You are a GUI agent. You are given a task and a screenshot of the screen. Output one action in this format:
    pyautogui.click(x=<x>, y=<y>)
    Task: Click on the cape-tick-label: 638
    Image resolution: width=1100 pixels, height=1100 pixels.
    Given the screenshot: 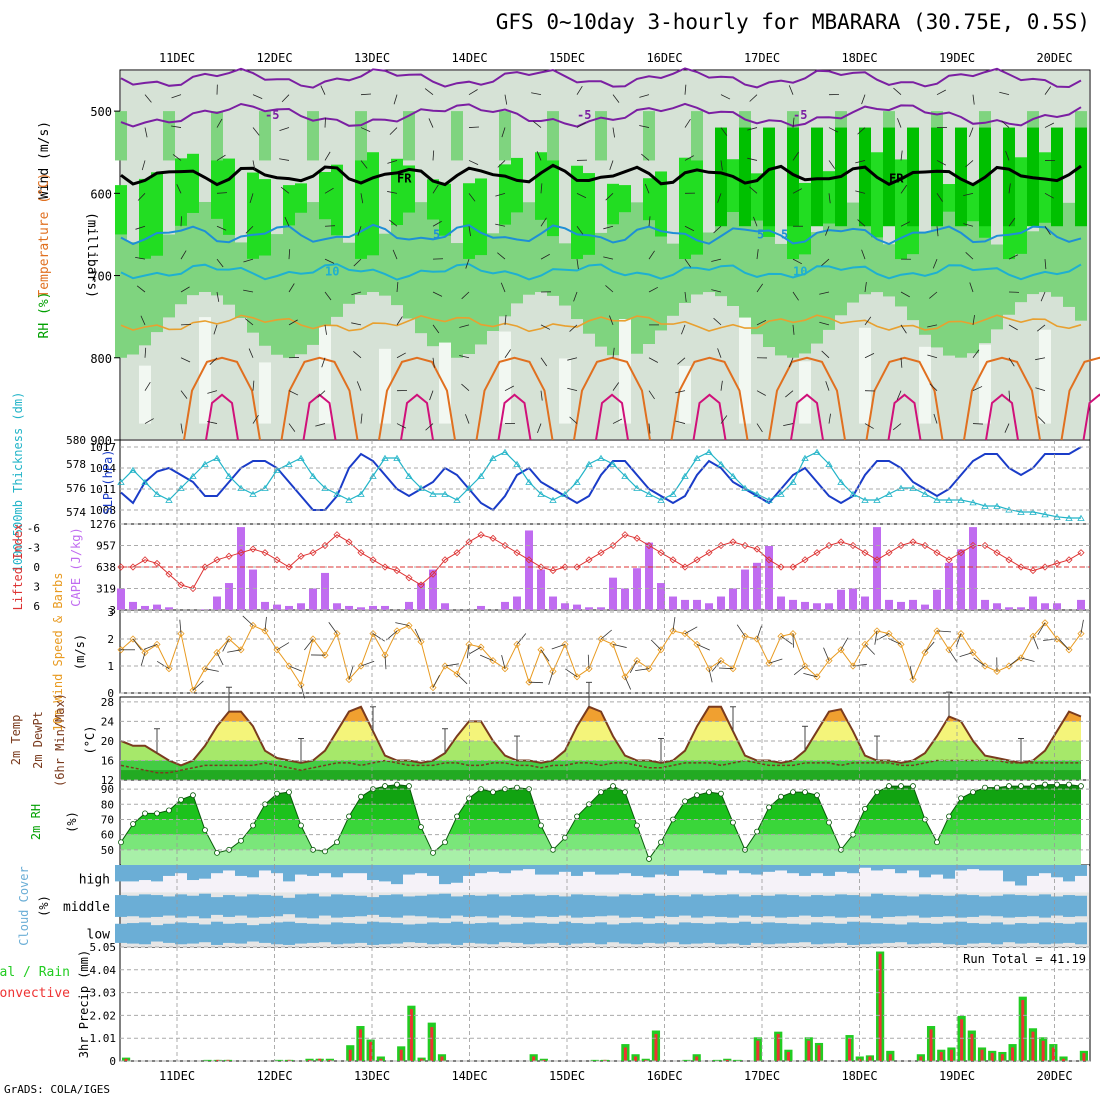 What is the action you would take?
    pyautogui.click(x=106, y=567)
    